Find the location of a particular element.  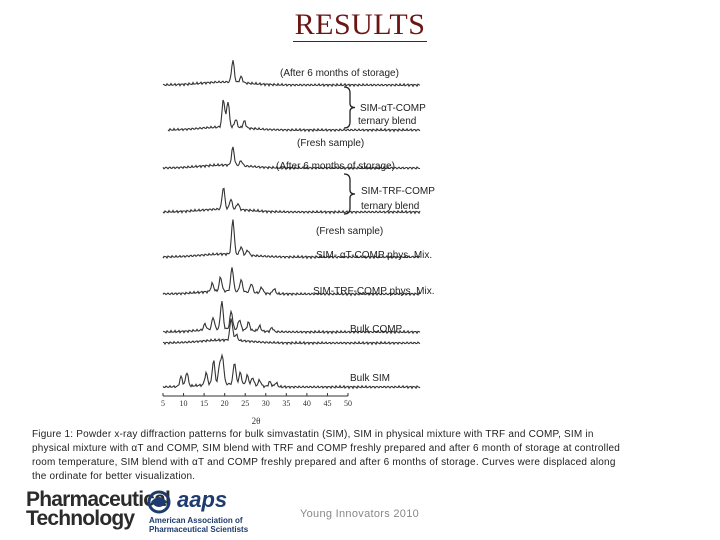

x-tick-label: 15 is located at coordinates (204, 403).